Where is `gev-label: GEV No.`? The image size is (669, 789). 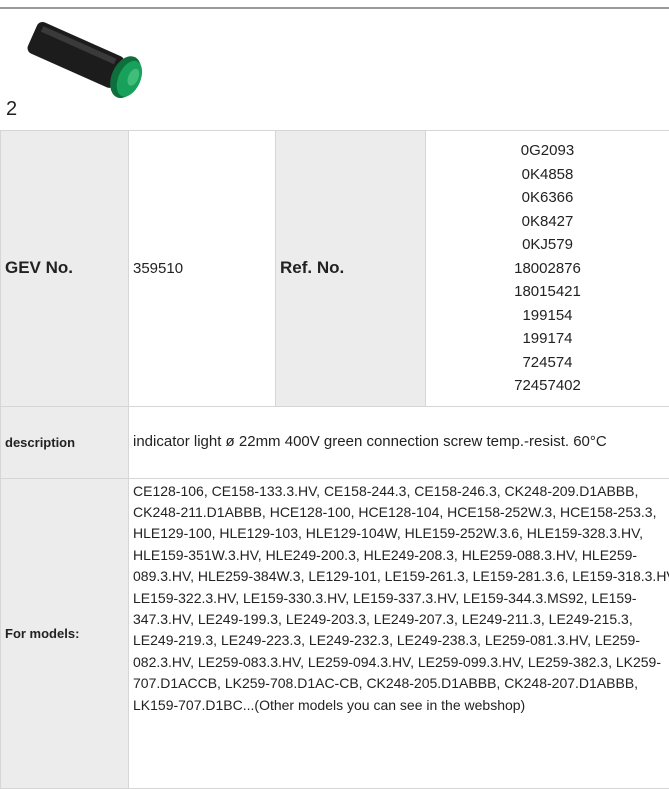
gev-label: GEV No. is located at coordinates (65, 269).